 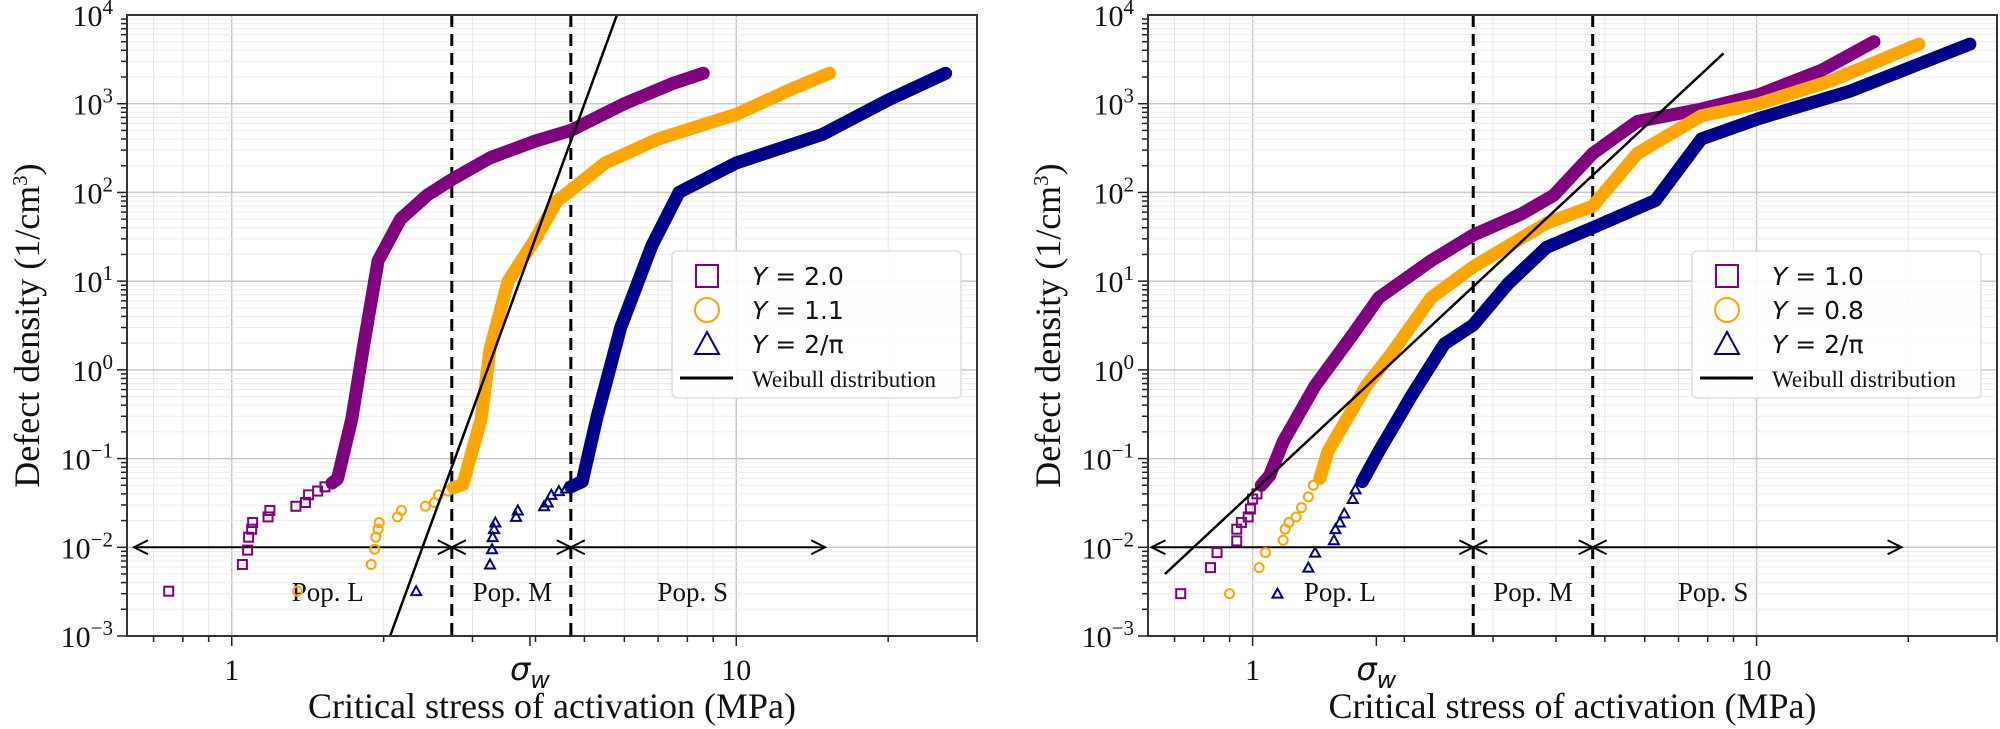 What do you see at coordinates (798, 276) in the screenshot?
I see `legend-label: Y = 2.0` at bounding box center [798, 276].